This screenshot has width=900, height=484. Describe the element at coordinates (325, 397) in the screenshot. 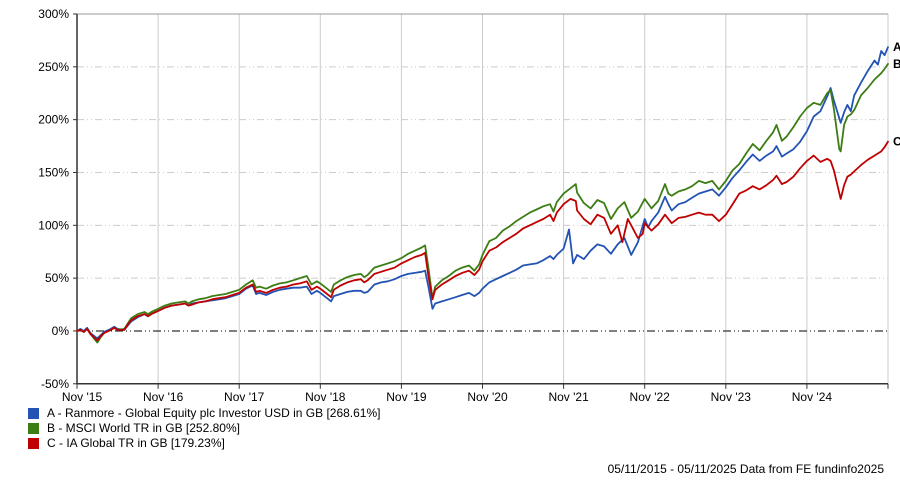

I see `x-tick-label: Nov '18` at that location.